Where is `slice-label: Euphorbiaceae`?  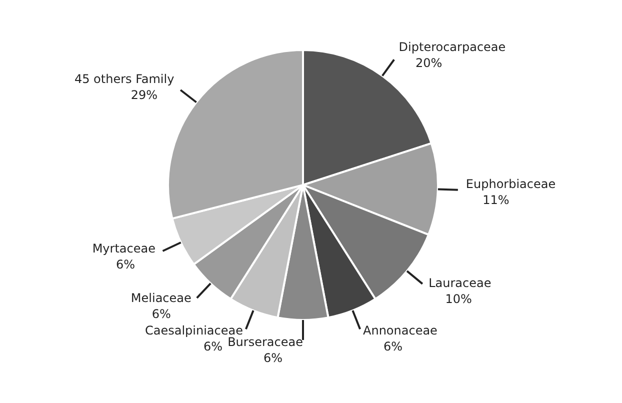
slice-label: Euphorbiaceae is located at coordinates (511, 184).